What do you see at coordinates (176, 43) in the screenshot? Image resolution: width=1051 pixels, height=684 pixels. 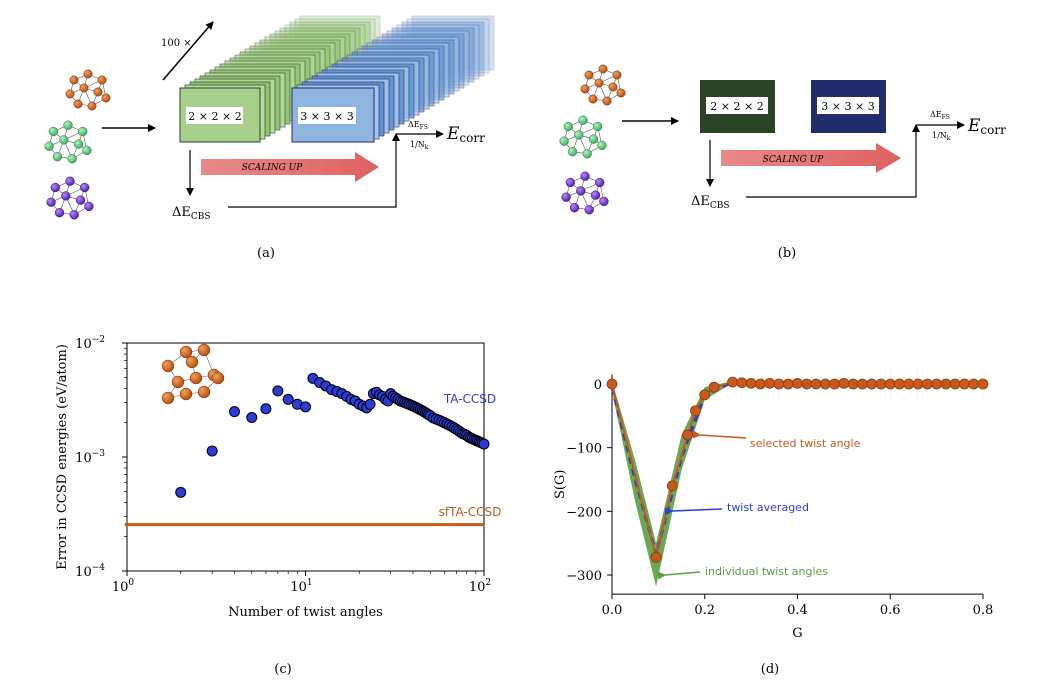 I see `count-label: 100 ×` at bounding box center [176, 43].